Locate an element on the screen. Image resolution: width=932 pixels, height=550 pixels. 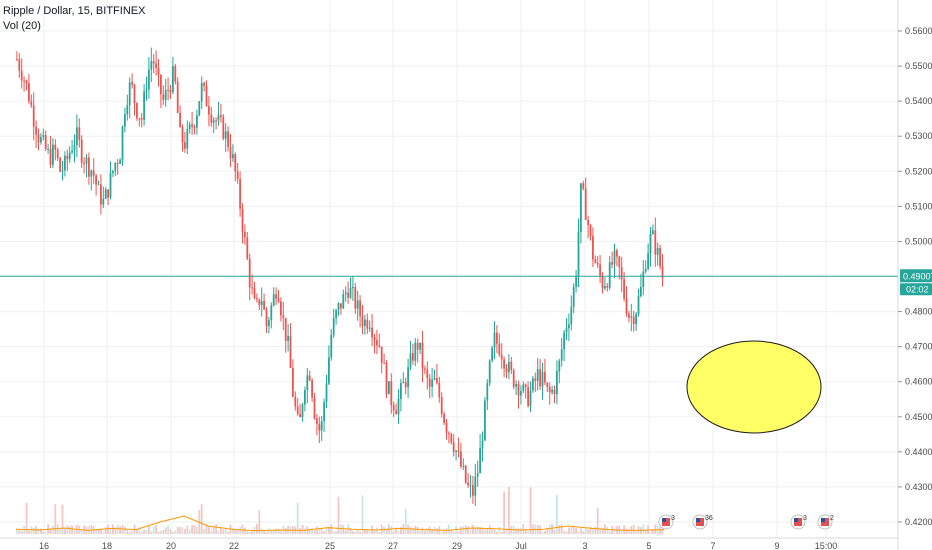
event-markers: 3 36 3 2 is located at coordinates (746, 522).